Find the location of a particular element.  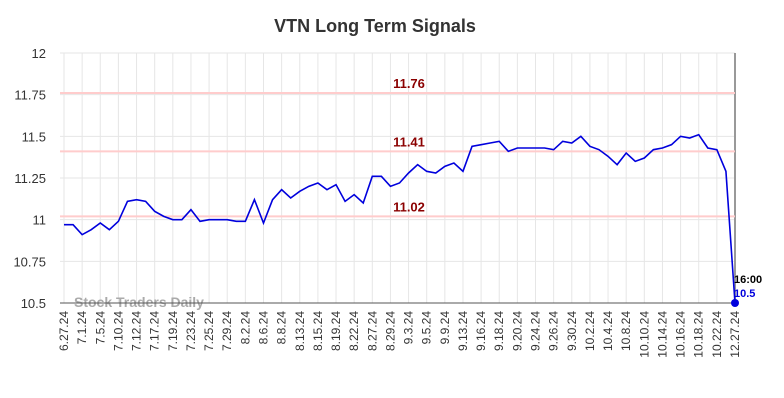

x-tick-label: 8.19.24 is located at coordinates (336, 331).